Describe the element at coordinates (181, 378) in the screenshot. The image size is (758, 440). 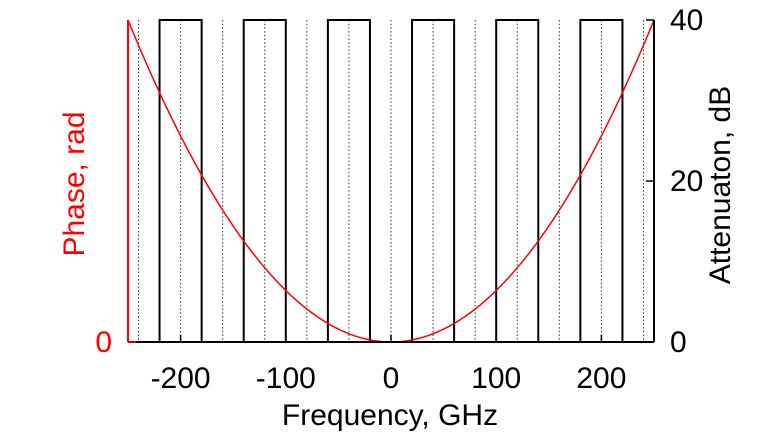
I see `x-tick-label: -200` at that location.